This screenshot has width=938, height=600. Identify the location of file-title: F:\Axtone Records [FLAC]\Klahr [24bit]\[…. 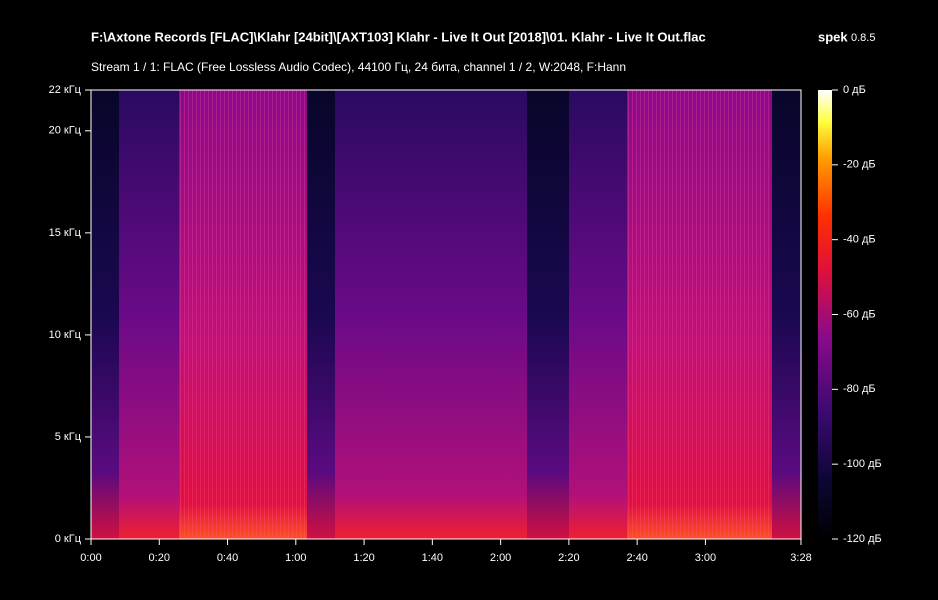
(398, 36).